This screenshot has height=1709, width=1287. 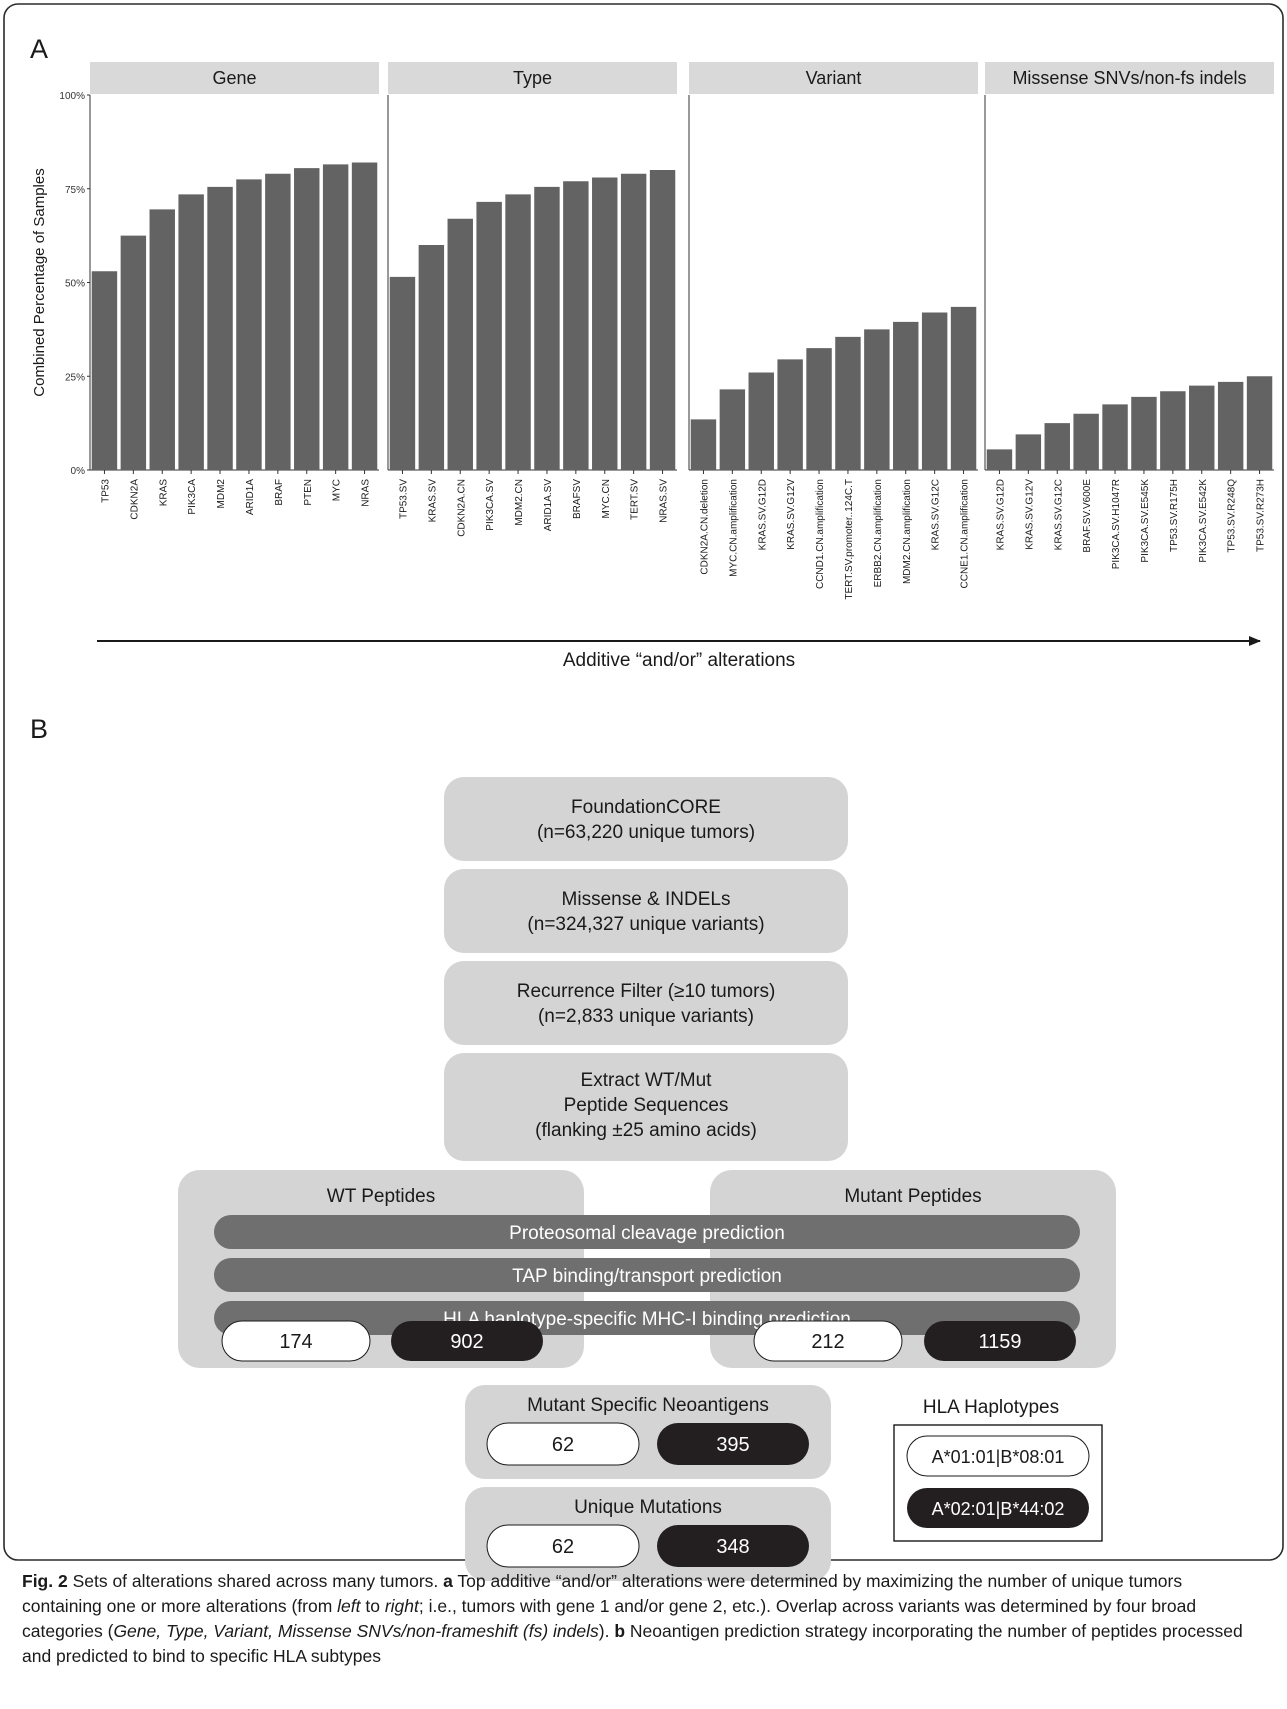 I want to click on band-proteosomal-label: Proteosomal cleavage prediction, so click(x=647, y=1233).